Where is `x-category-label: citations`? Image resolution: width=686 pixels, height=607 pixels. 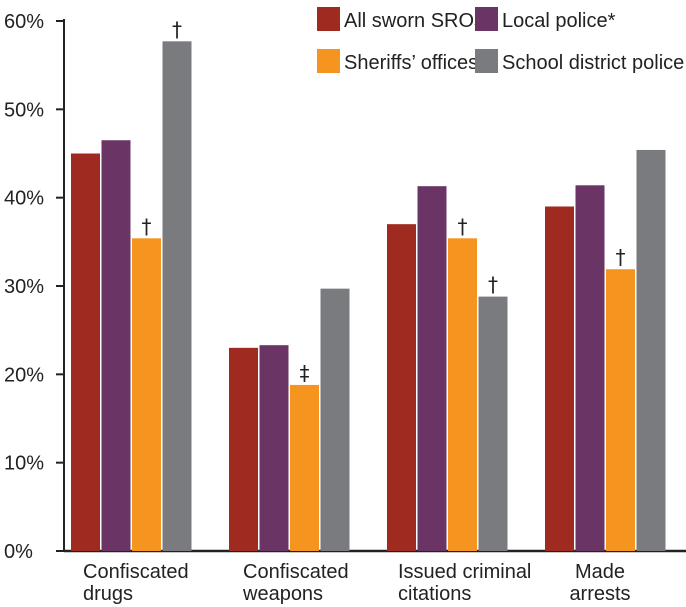 x-category-label: citations is located at coordinates (434, 594).